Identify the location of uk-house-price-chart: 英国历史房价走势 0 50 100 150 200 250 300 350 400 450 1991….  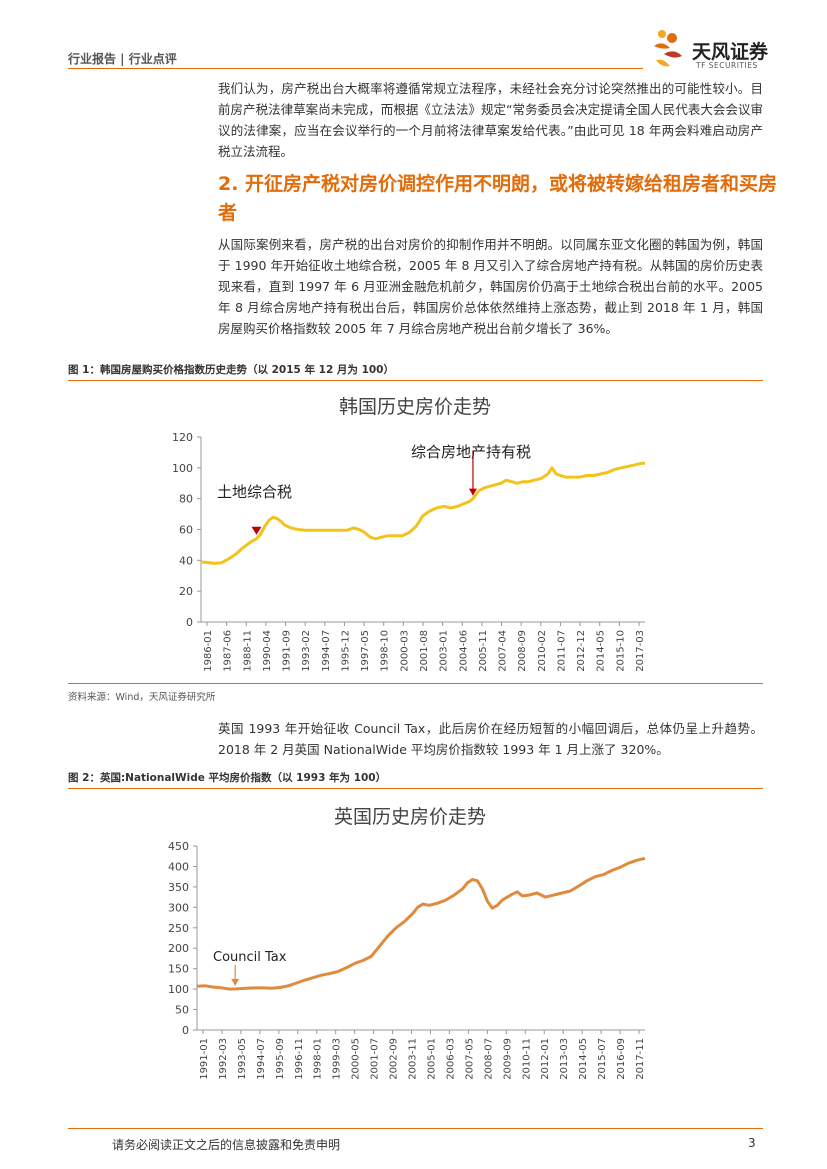
(407, 943).